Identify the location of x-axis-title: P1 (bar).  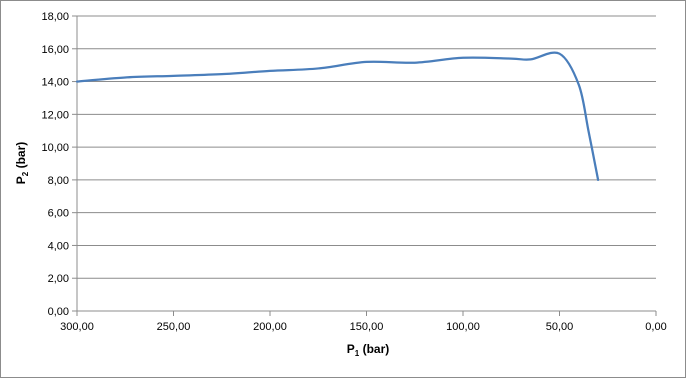
(368, 350).